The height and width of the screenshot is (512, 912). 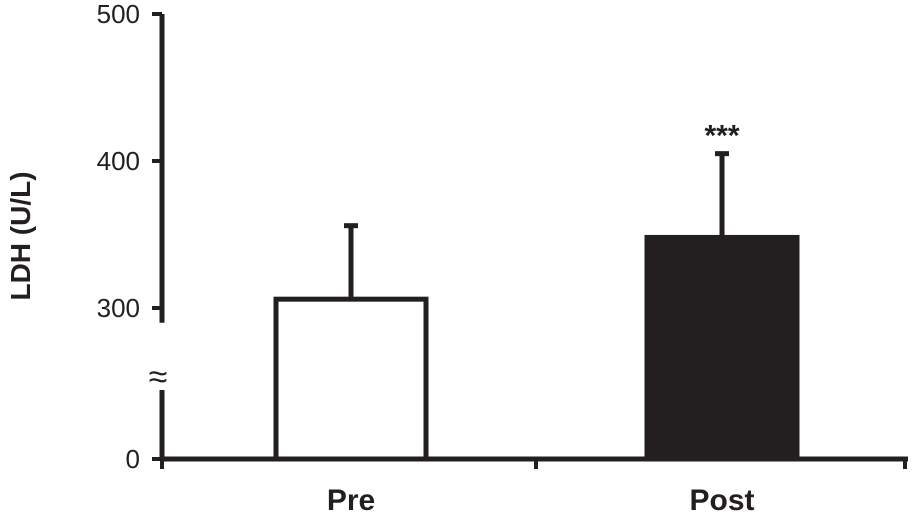 I want to click on y-tick-label: 400, so click(x=118, y=161).